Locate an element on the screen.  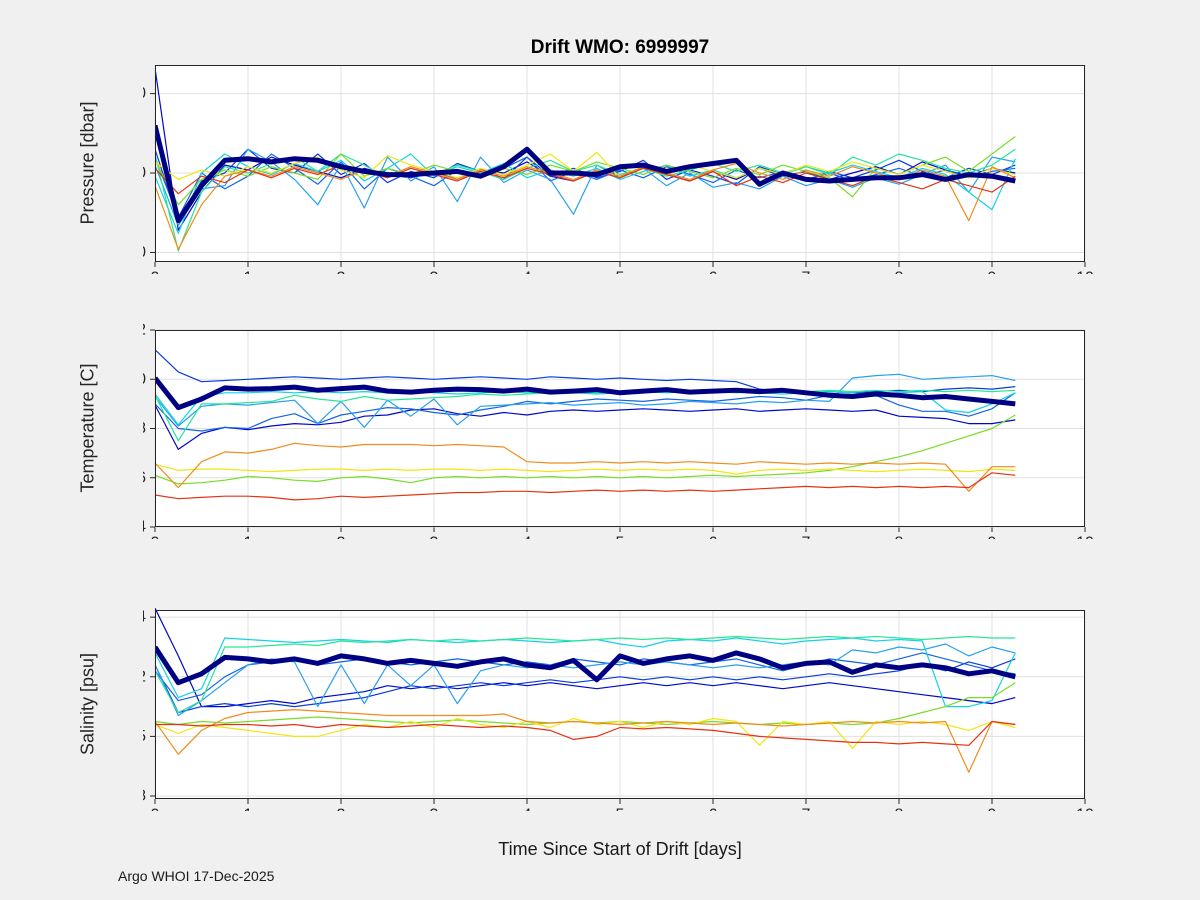
y-tick-label: 4 is located at coordinates (144, 527).